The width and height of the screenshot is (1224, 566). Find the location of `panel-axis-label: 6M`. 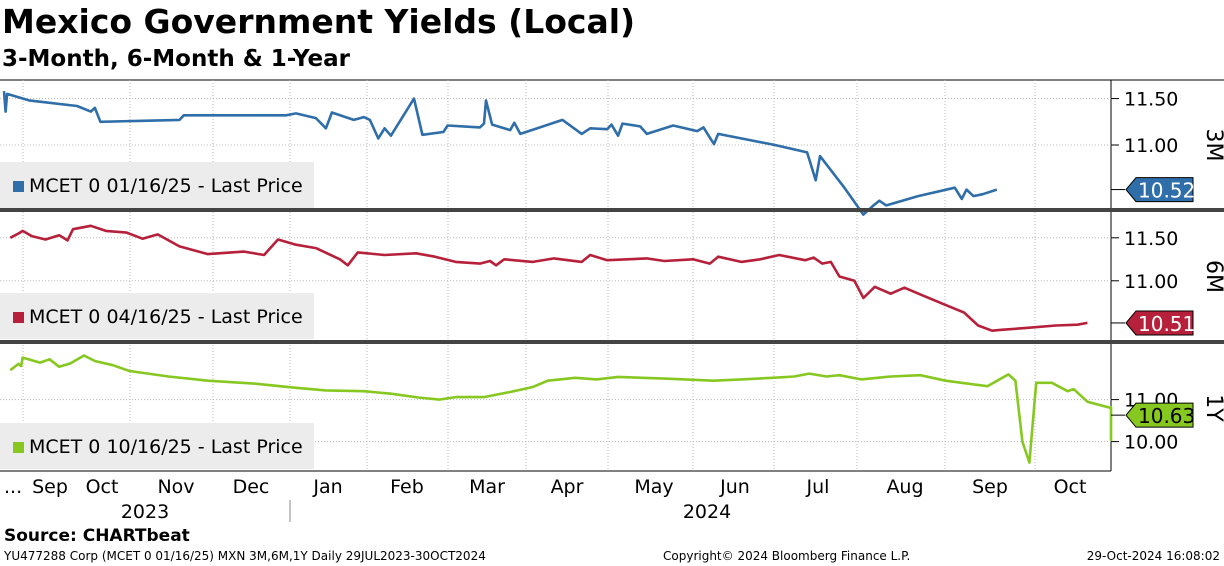

panel-axis-label: 6M is located at coordinates (1212, 276).